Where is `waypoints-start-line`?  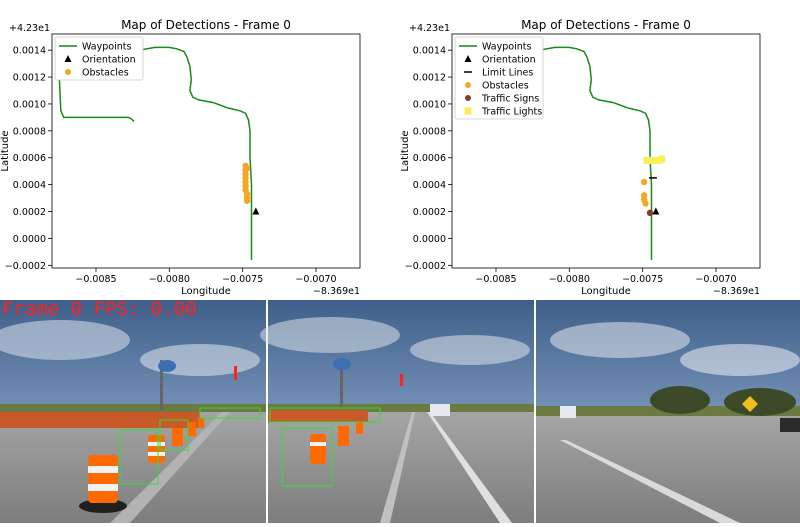 waypoints-start-line is located at coordinates (96, 86).